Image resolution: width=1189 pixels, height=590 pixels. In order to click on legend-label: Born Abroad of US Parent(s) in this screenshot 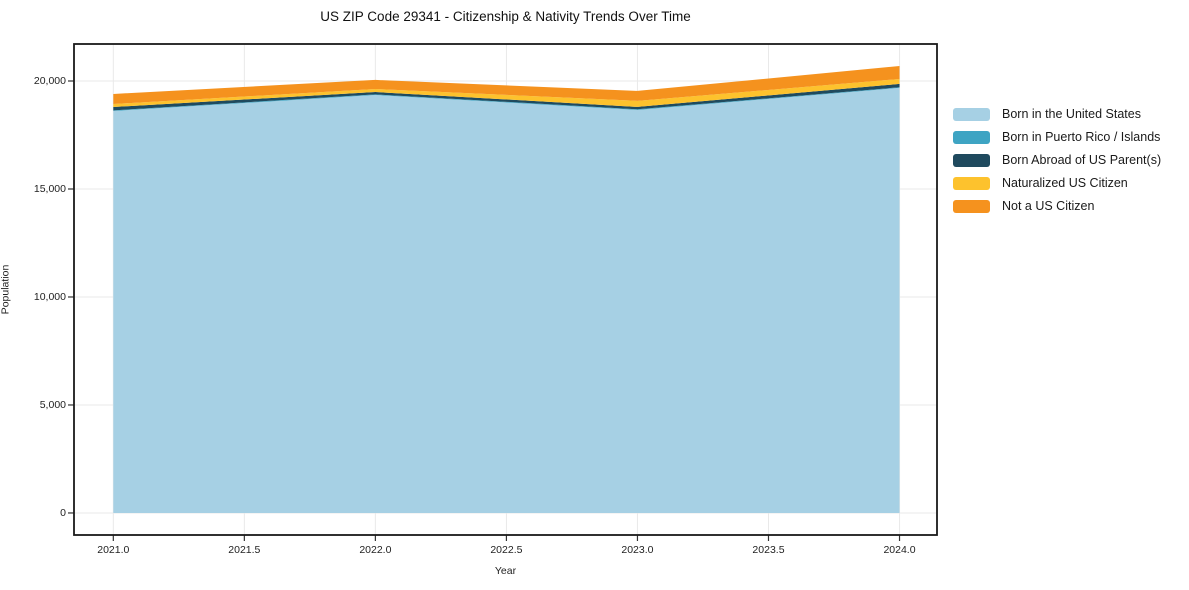, I will do `click(1082, 160)`.